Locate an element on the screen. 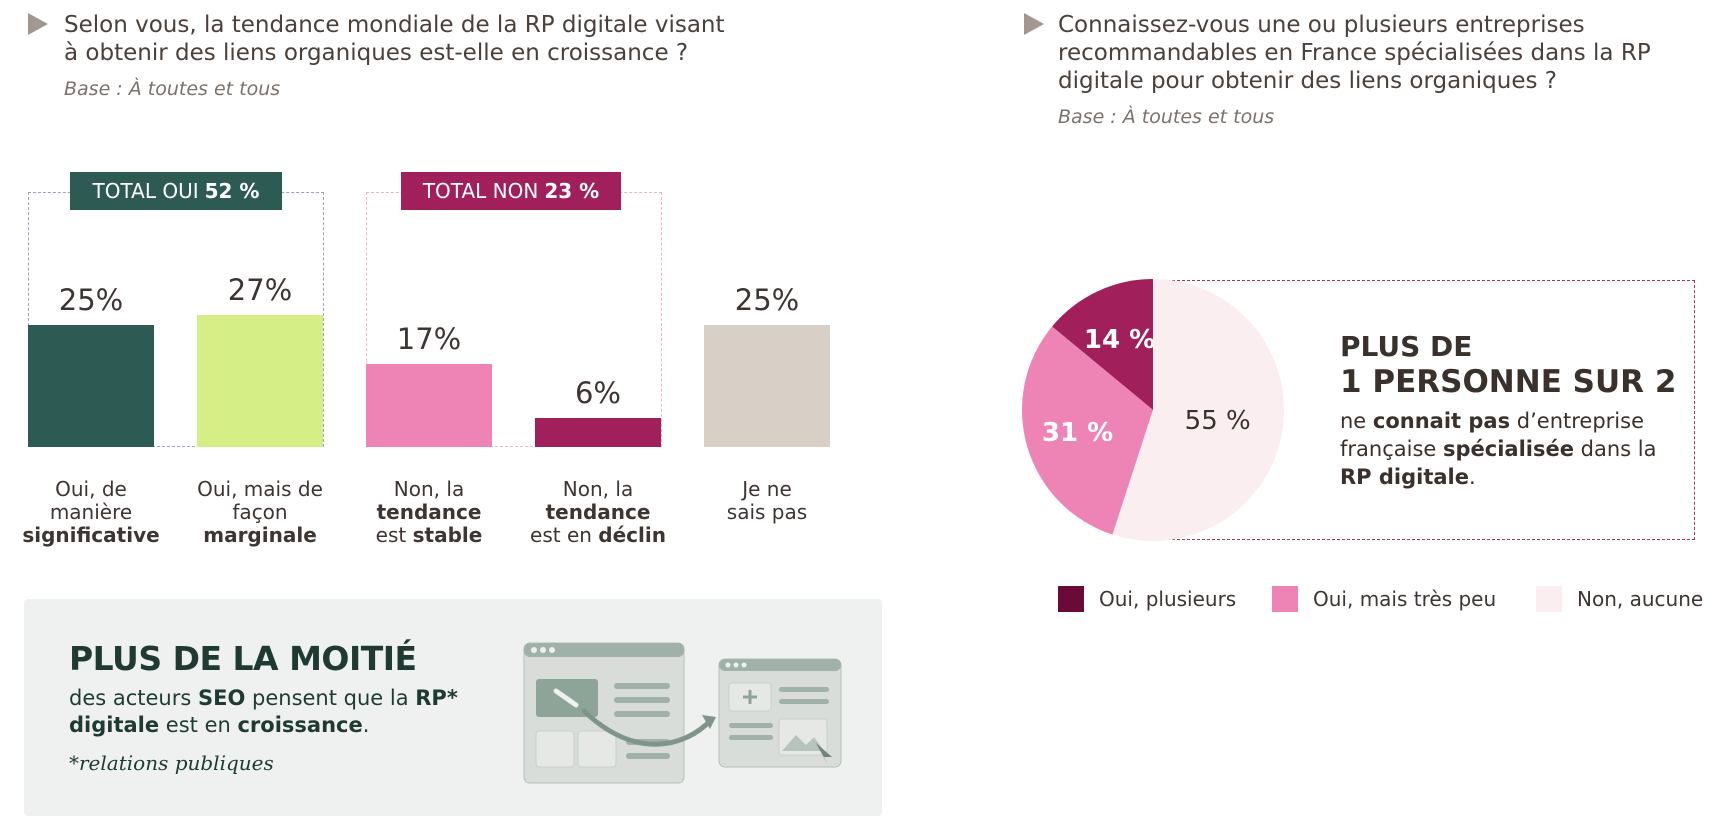 The width and height of the screenshot is (1720, 830). legend-label: Oui, plusieurs is located at coordinates (1168, 599).